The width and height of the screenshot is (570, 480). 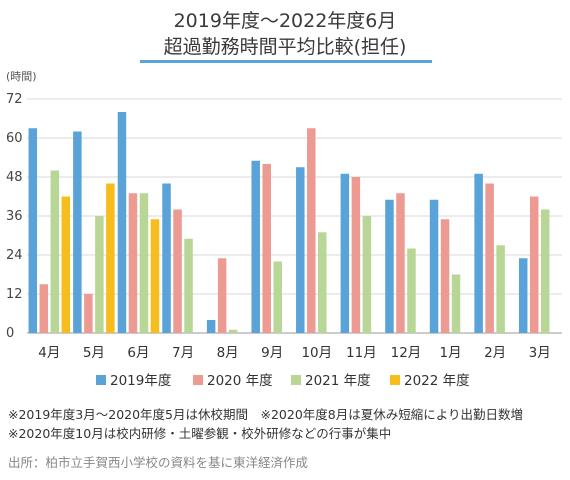 What do you see at coordinates (450, 353) in the screenshot?
I see `x-tick-label: 1月` at bounding box center [450, 353].